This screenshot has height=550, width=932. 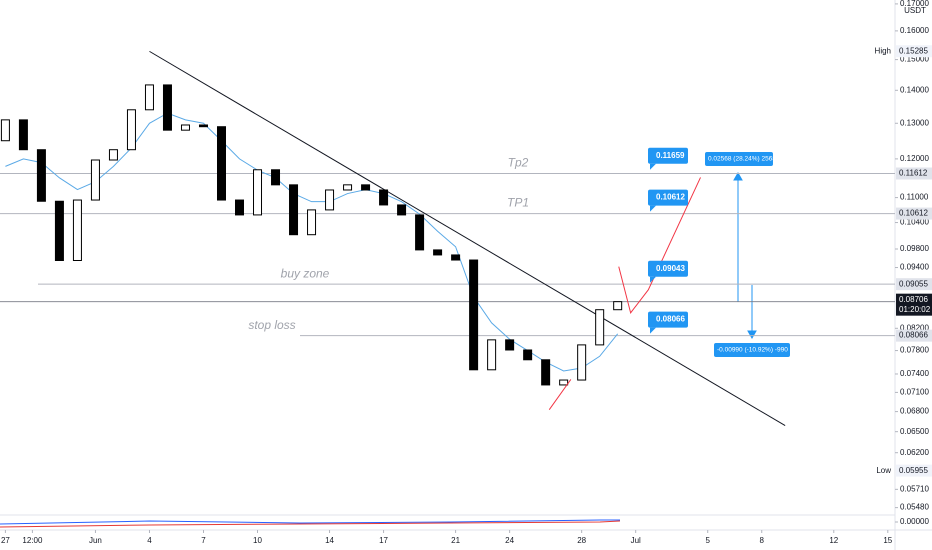 I want to click on x-tick-label: Jul, so click(x=636, y=540).